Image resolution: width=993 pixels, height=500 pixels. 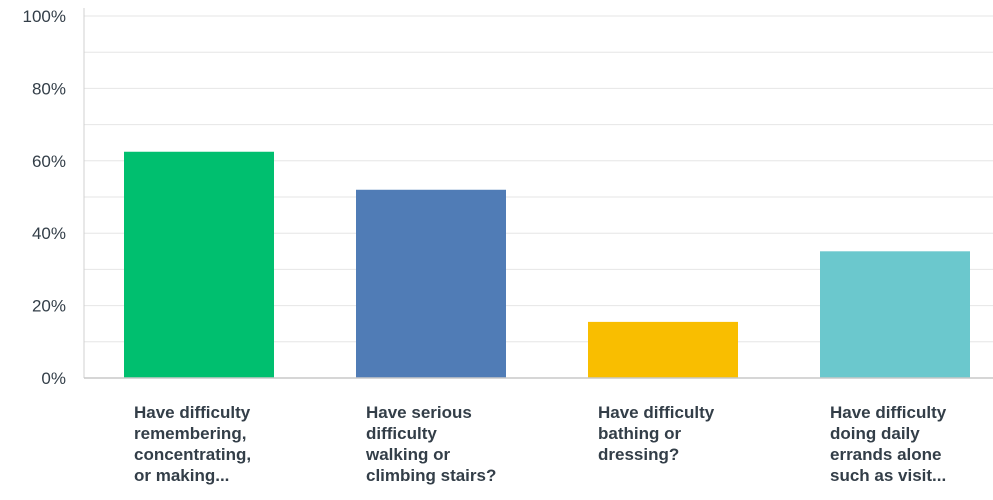 I want to click on y-tick-label: 100%, so click(x=44, y=16).